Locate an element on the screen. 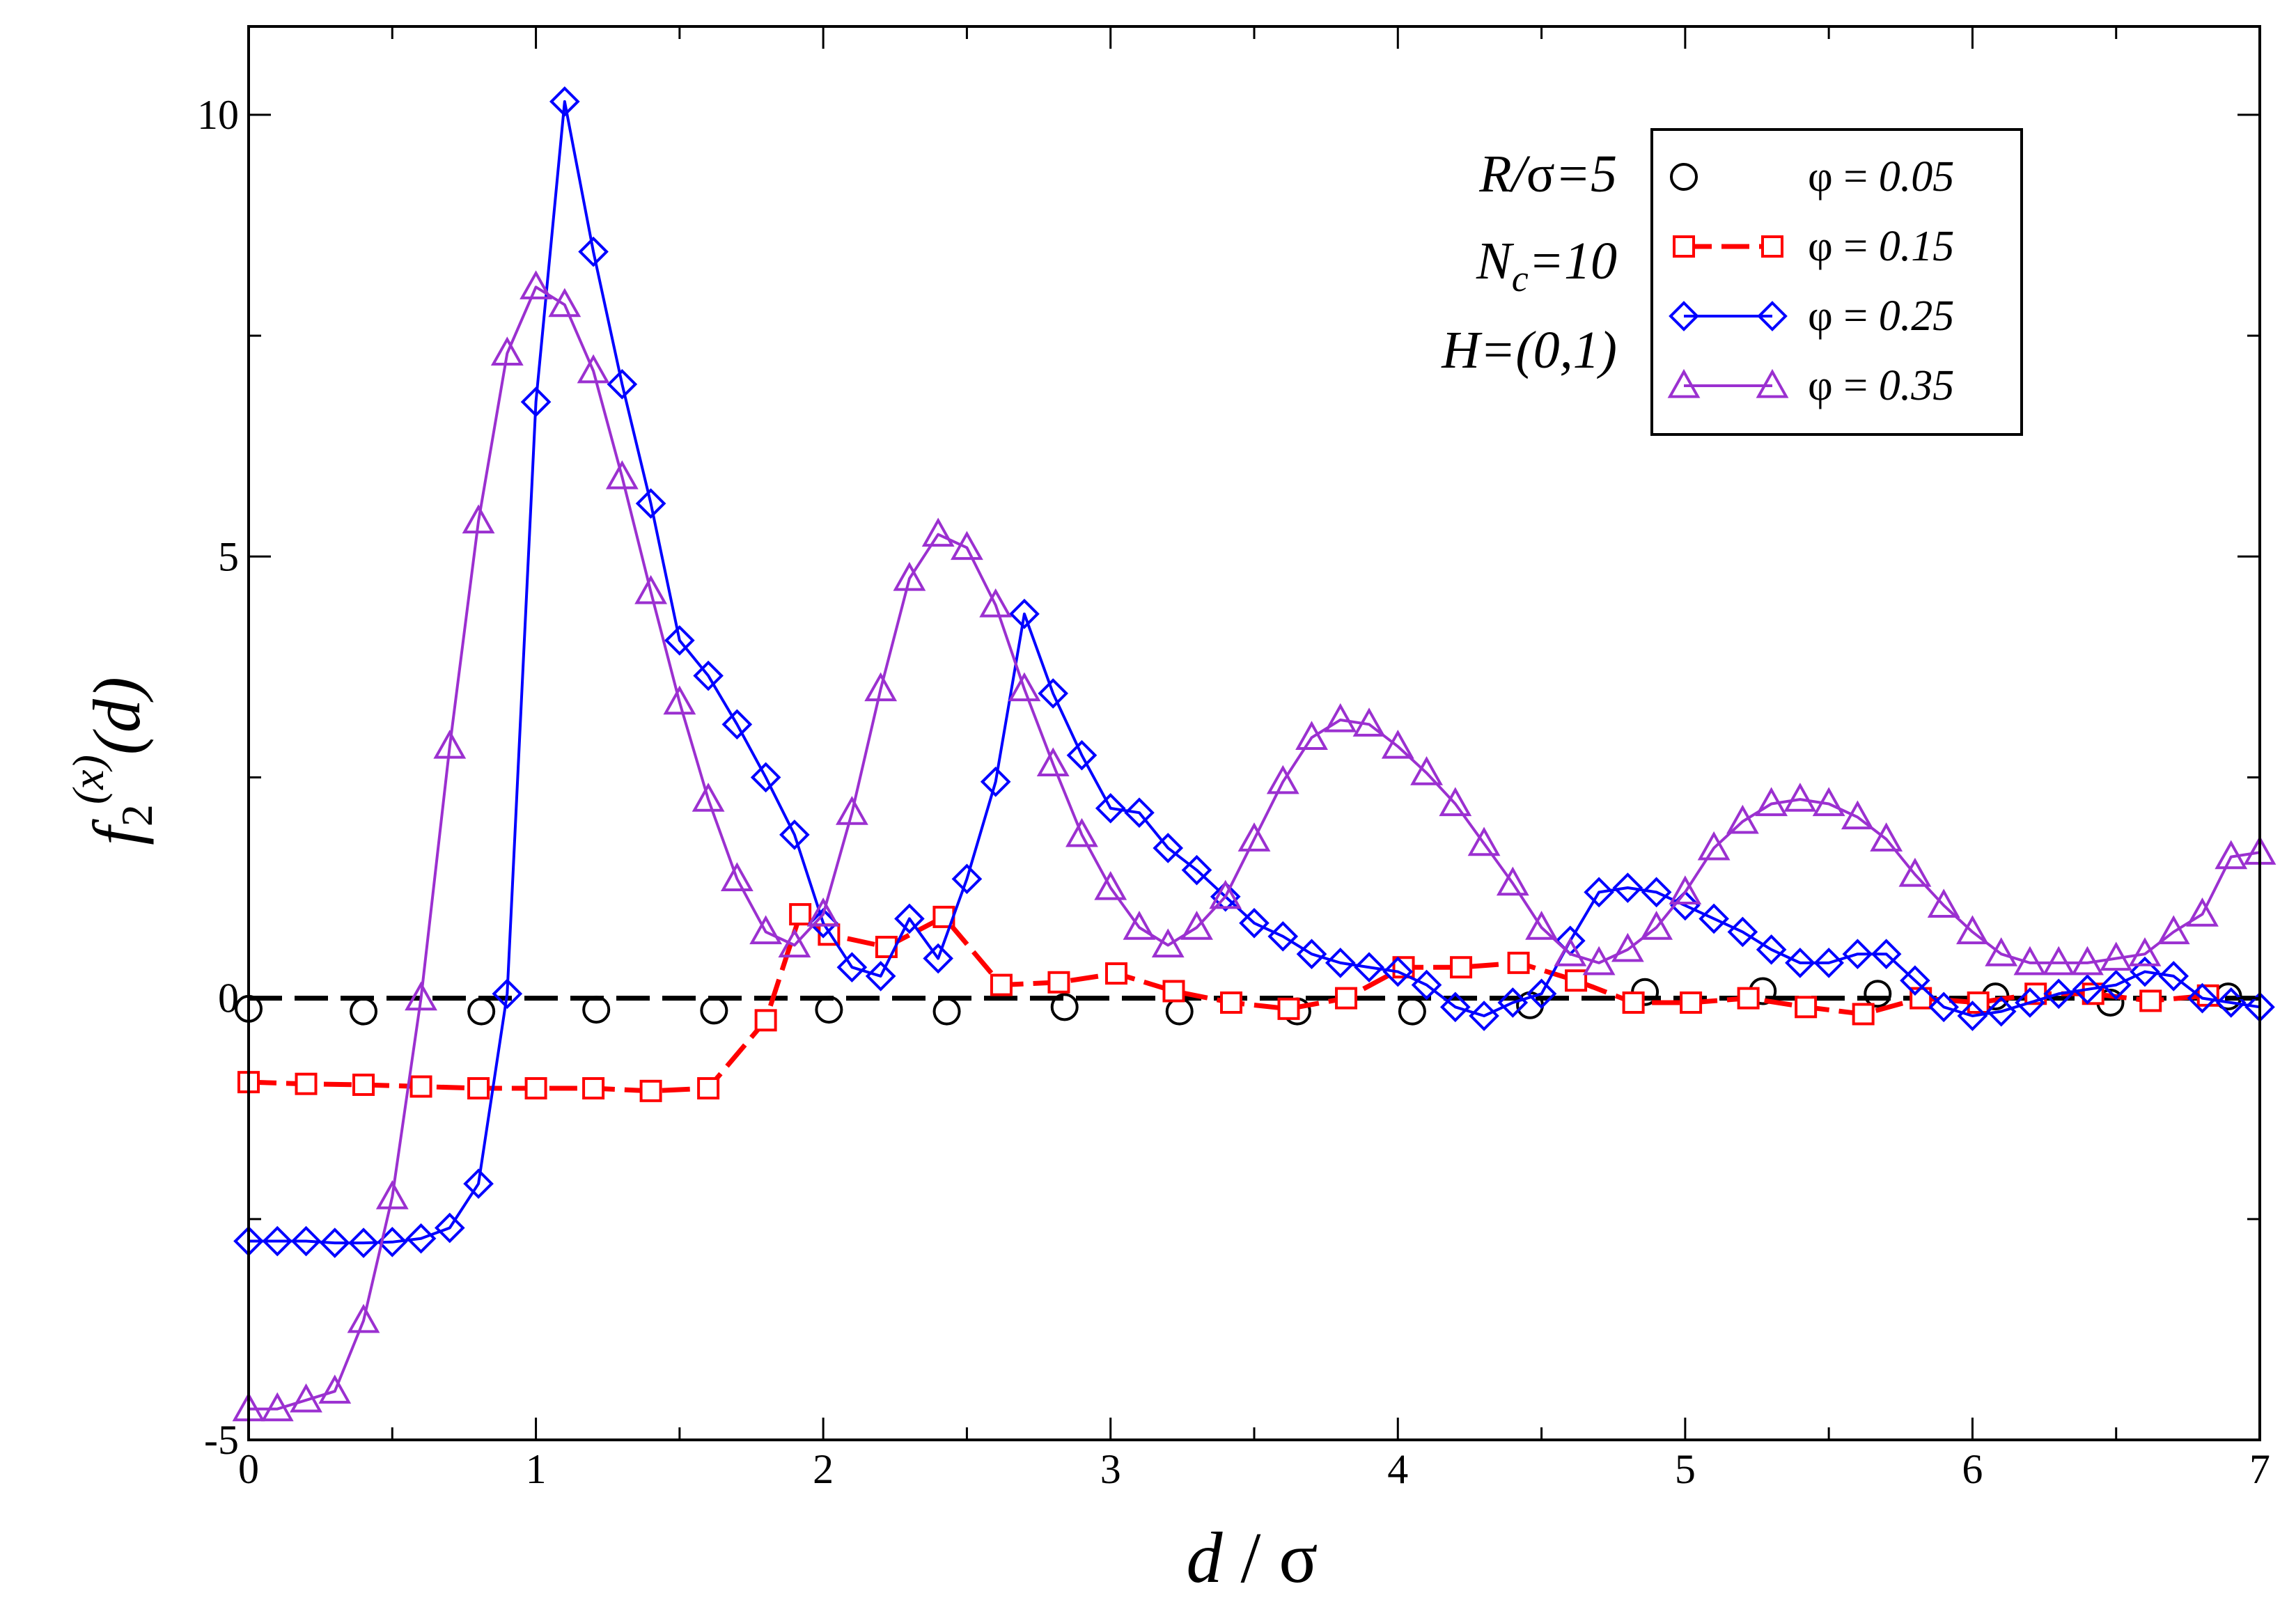  legend: φ = 0.05 φ = 0.15 φ = 0.25 φ = 0.35 is located at coordinates (1836, 282).